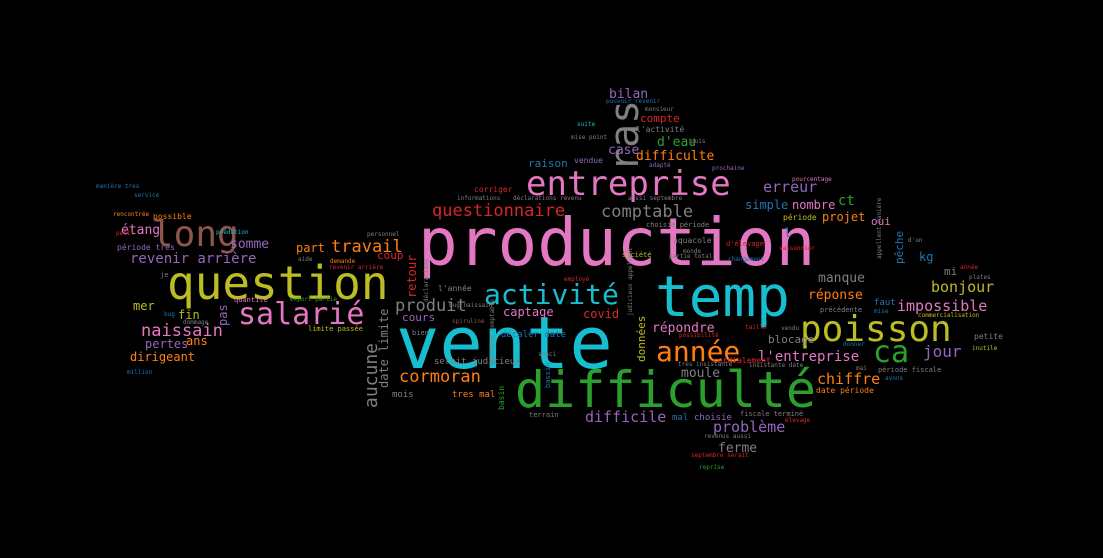 This screenshot has width=1103, height=558. I want to click on word-cloud-word: blocage, so click(791, 339).